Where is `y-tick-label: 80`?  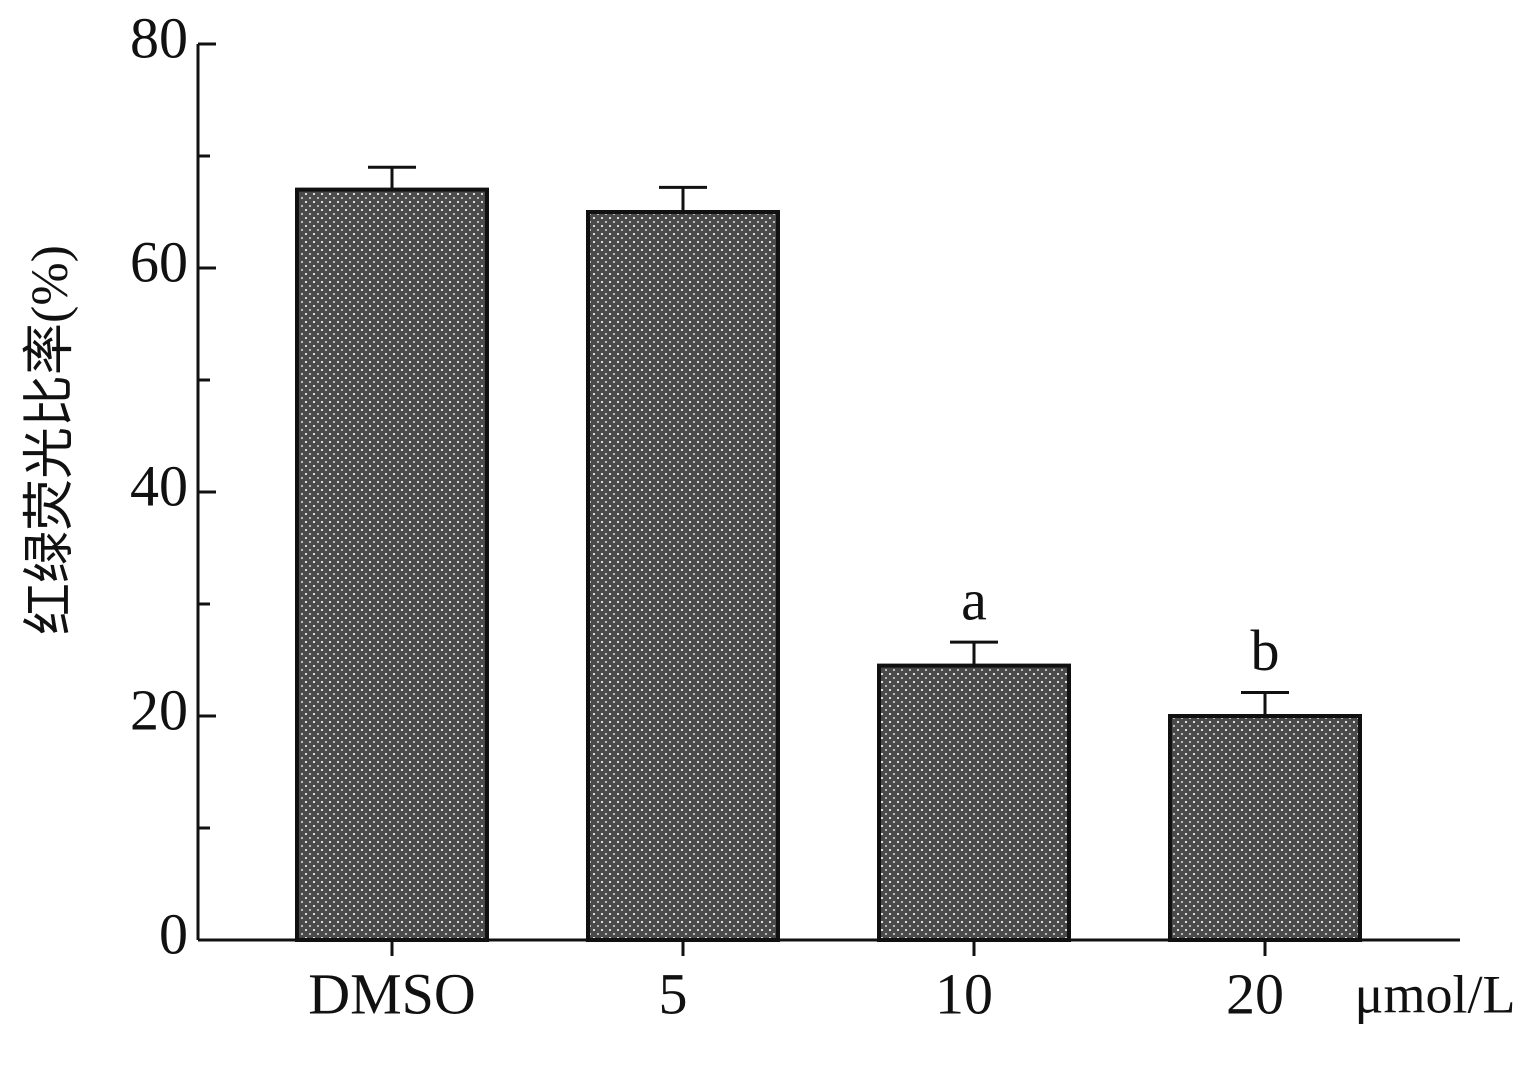 y-tick-label: 80 is located at coordinates (159, 37).